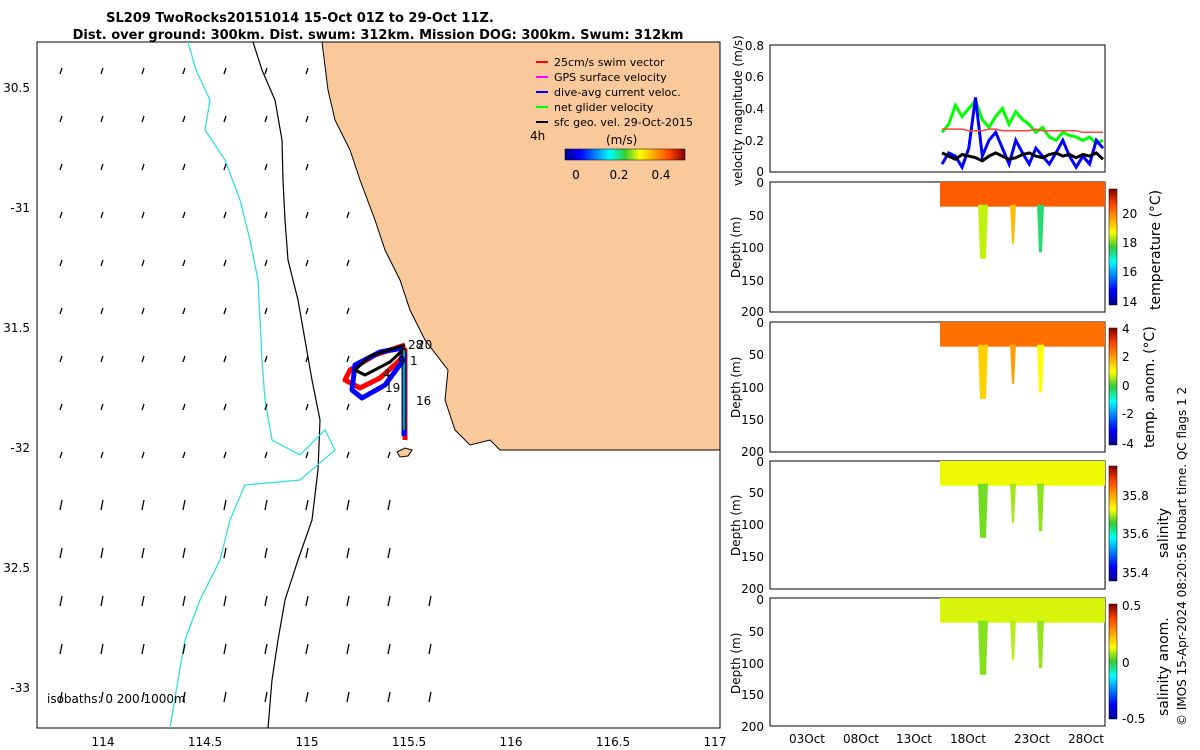 The height and width of the screenshot is (750, 1200). Describe the element at coordinates (205, 742) in the screenshot. I see `map-xtick-1: 114.5` at that location.